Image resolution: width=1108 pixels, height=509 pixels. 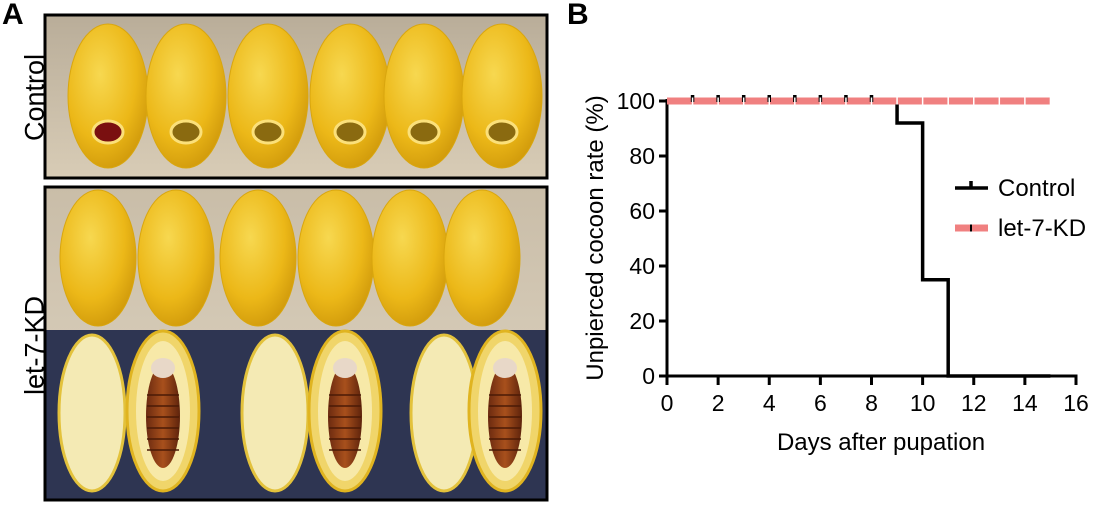 What do you see at coordinates (718, 403) in the screenshot?
I see `x-tick-label: 2` at bounding box center [718, 403].